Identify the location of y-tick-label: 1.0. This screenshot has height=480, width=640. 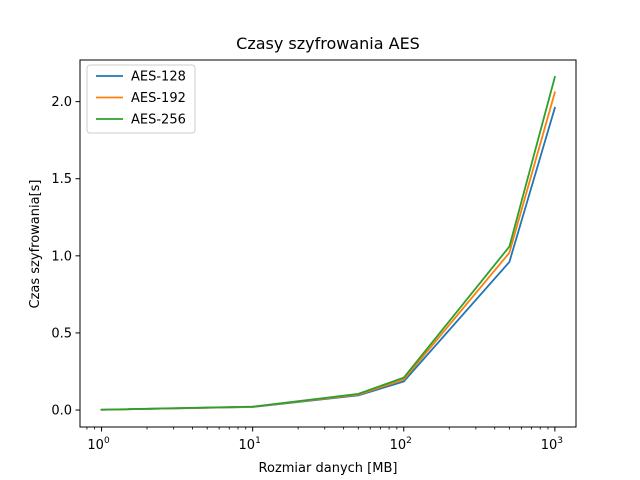
(61, 256).